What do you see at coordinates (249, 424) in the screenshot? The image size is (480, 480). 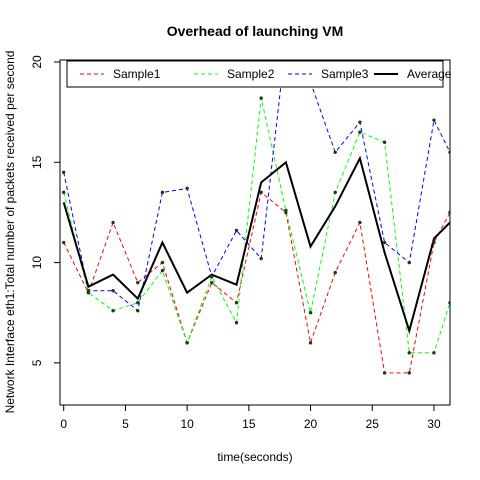 I see `x-tick-label: 15` at bounding box center [249, 424].